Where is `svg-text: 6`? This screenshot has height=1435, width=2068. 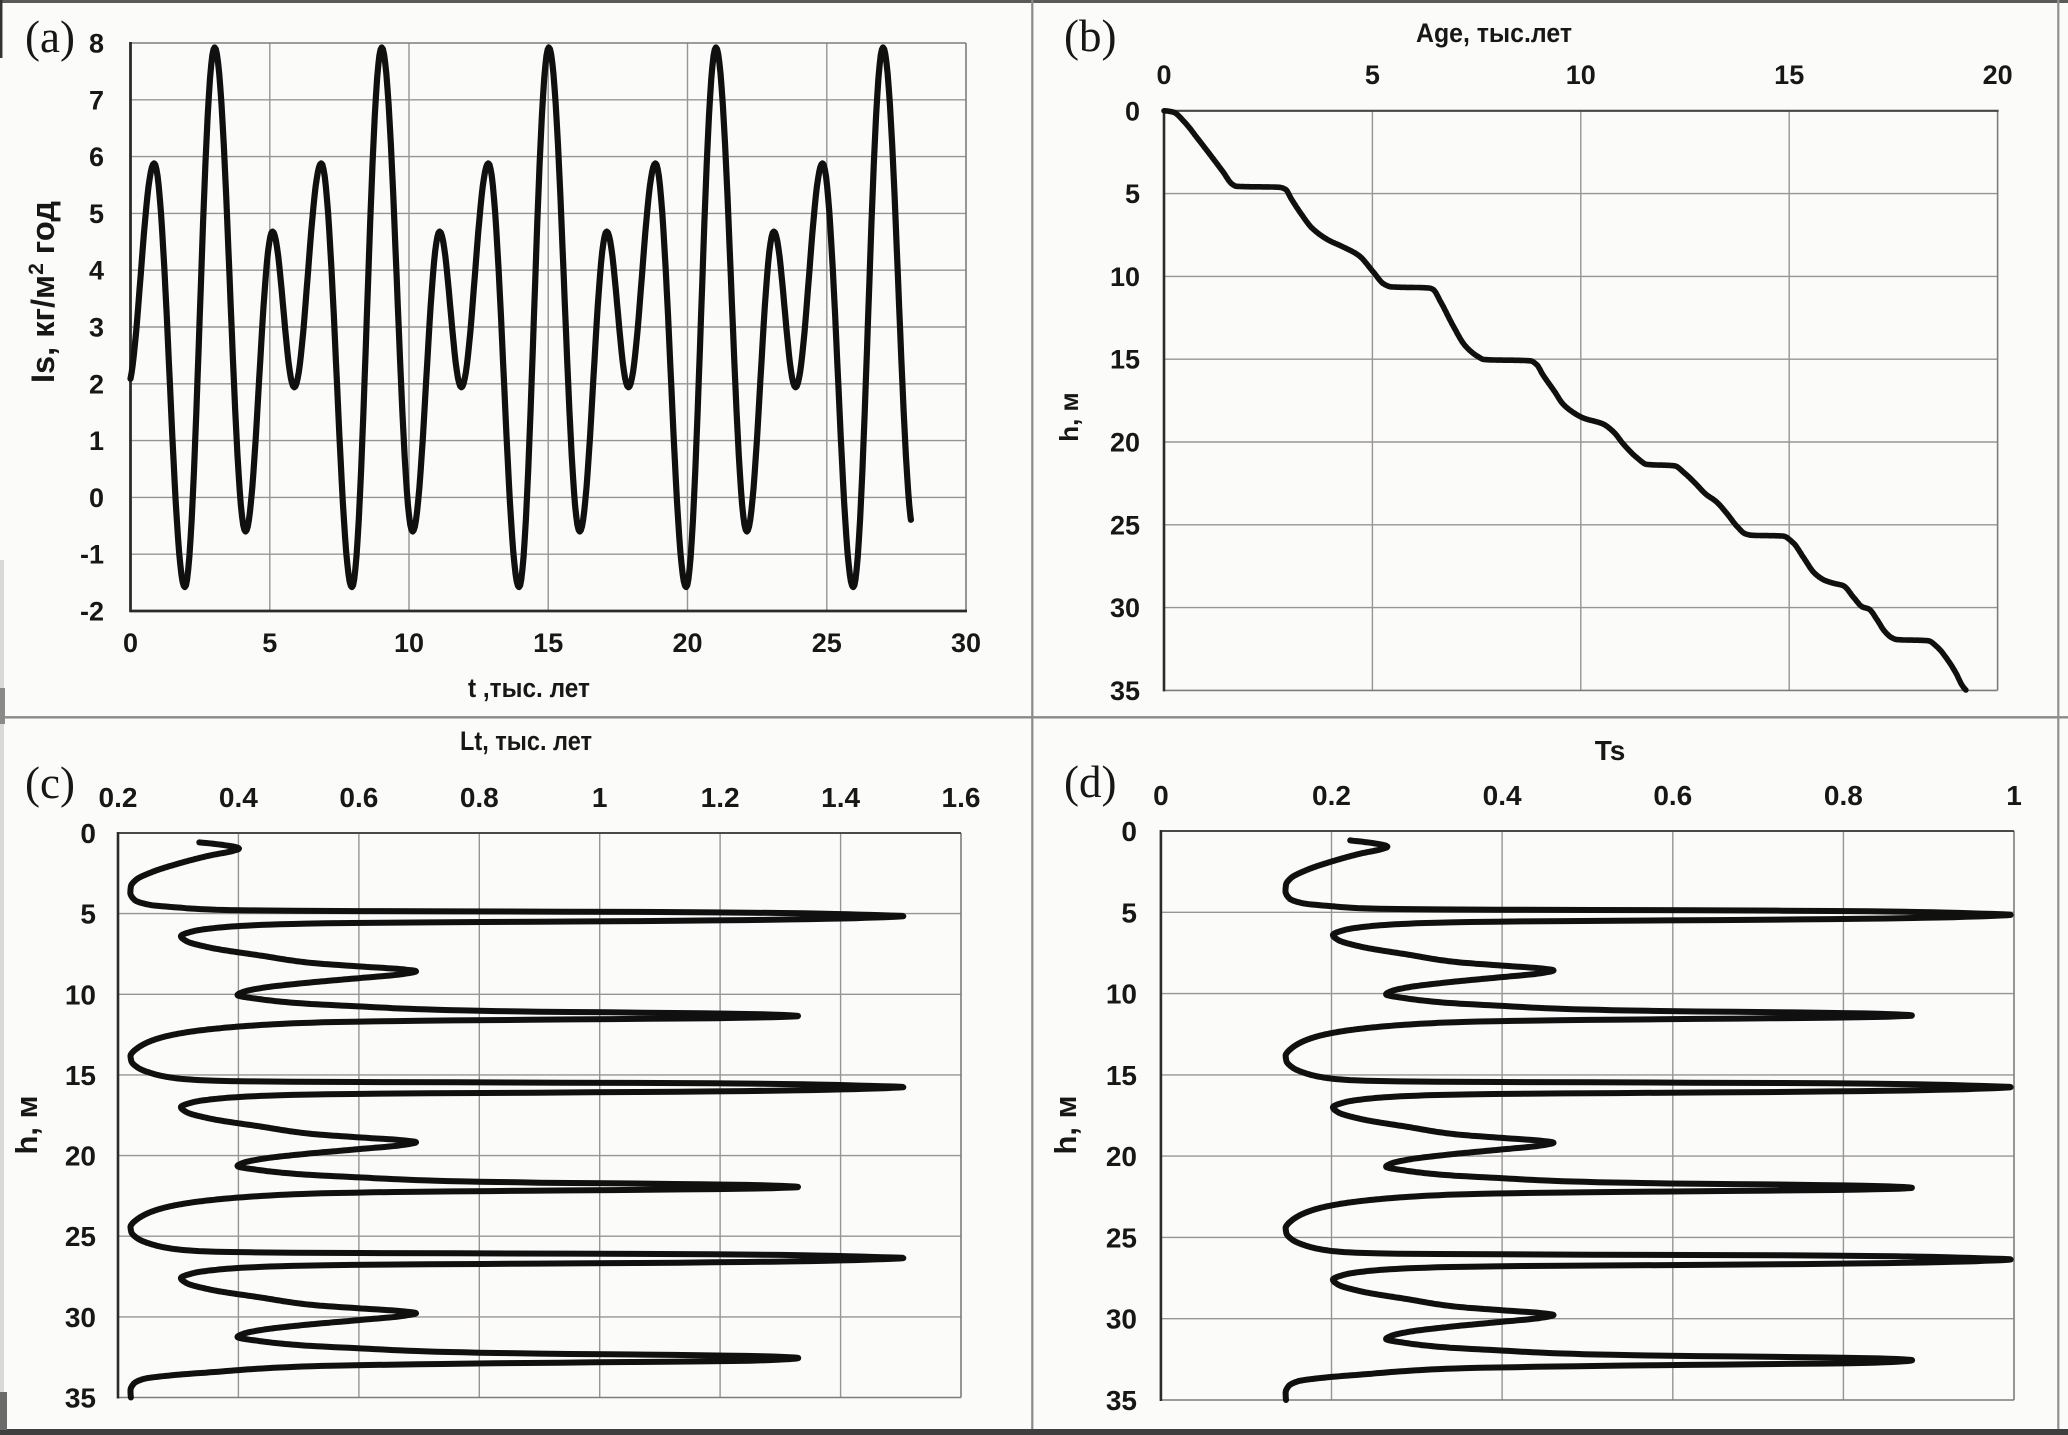 svg-text: 6 is located at coordinates (96, 157).